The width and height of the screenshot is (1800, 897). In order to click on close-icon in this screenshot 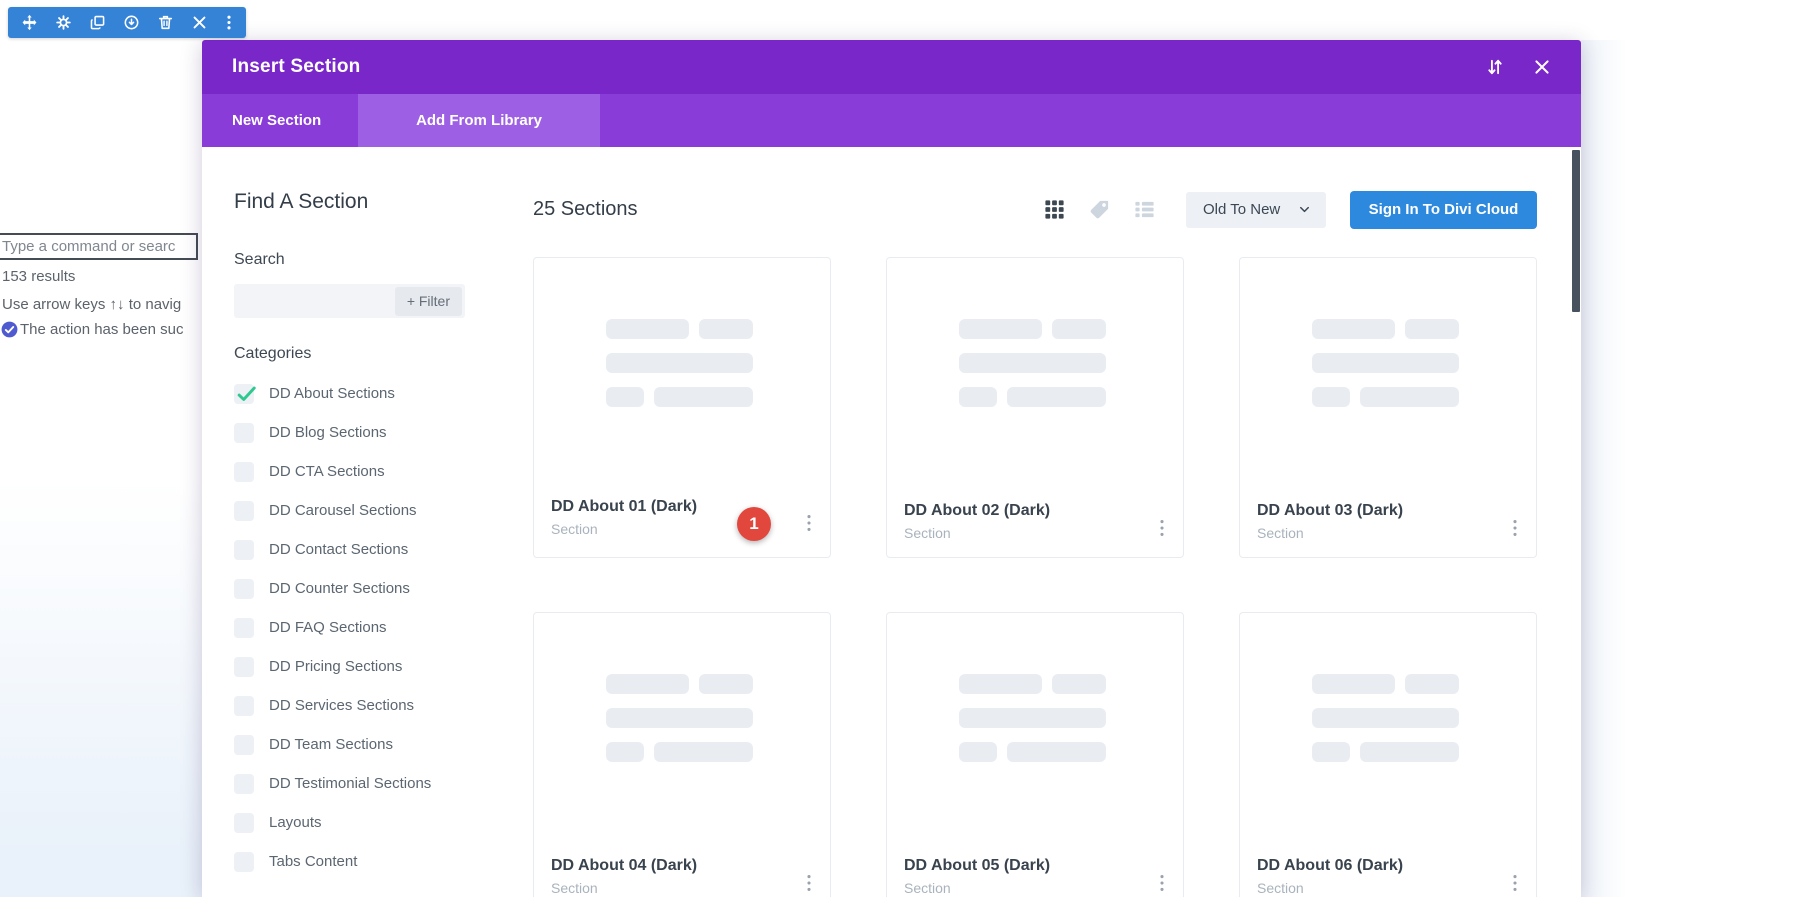, I will do `click(199, 22)`.